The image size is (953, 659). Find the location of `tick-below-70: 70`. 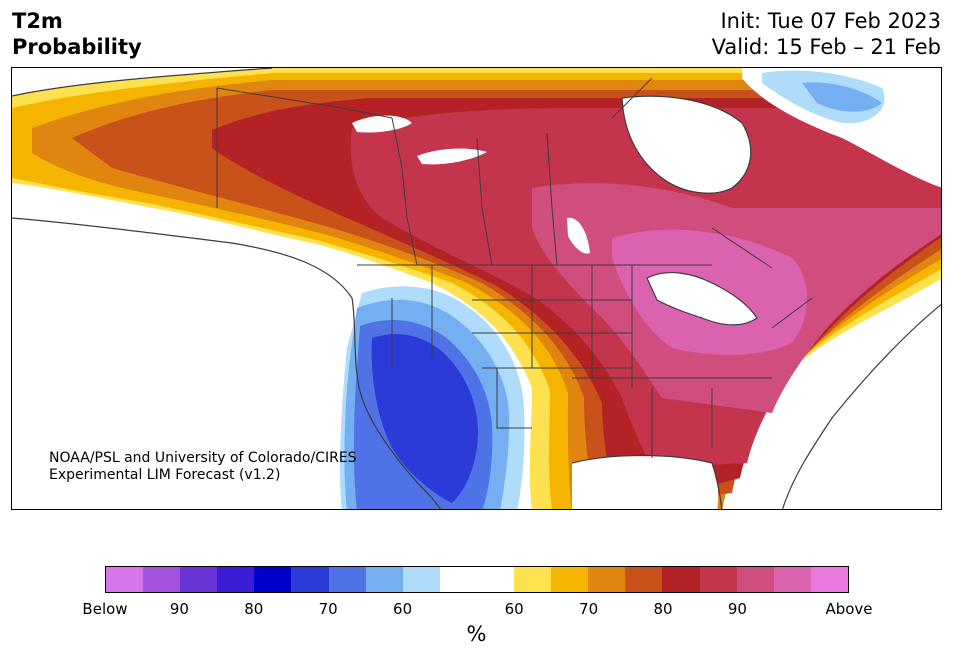

tick-below-70: 70 is located at coordinates (328, 609).